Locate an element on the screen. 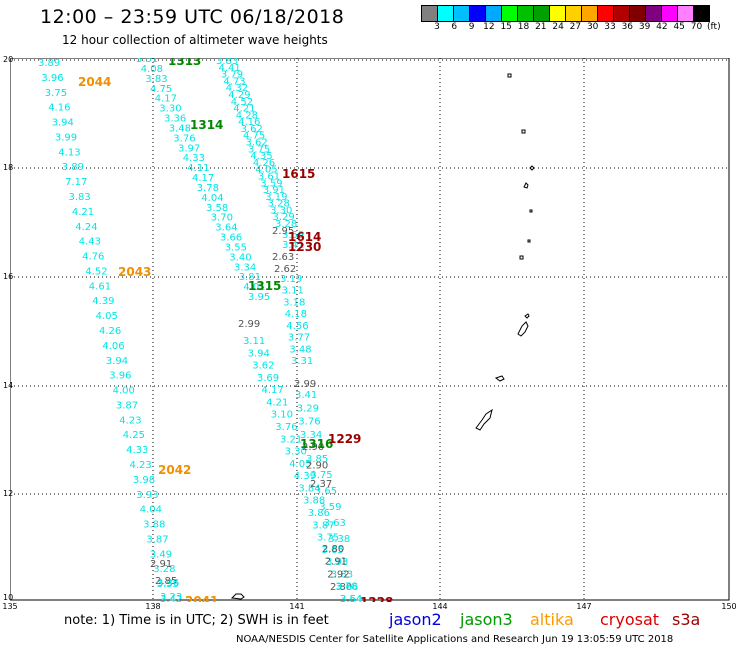  wave-height-label: 2.85 is located at coordinates (166, 581).